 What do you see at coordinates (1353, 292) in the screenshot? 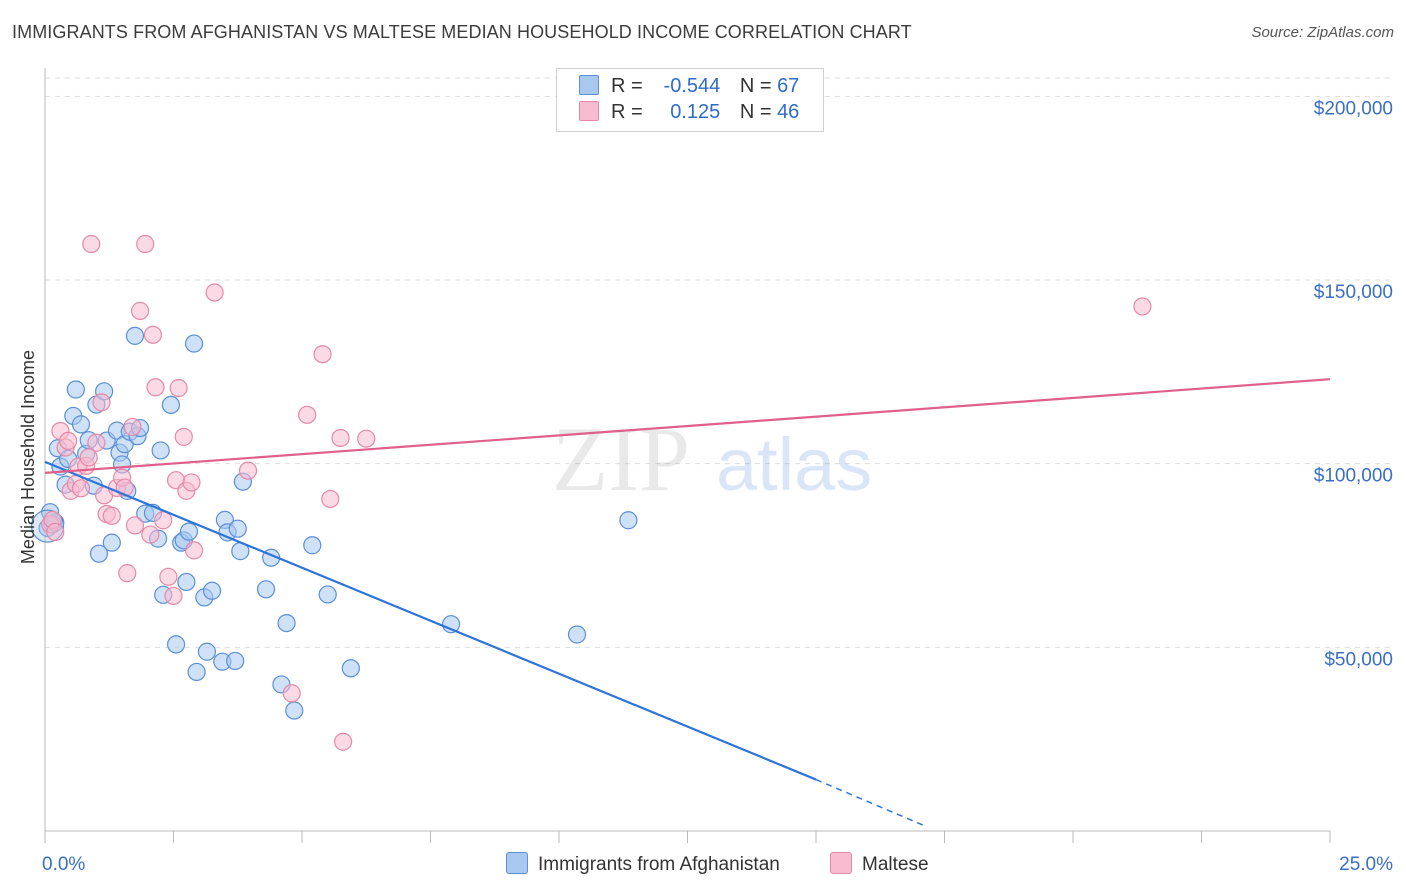
I see `y-tick-label: $150,000` at bounding box center [1353, 292].